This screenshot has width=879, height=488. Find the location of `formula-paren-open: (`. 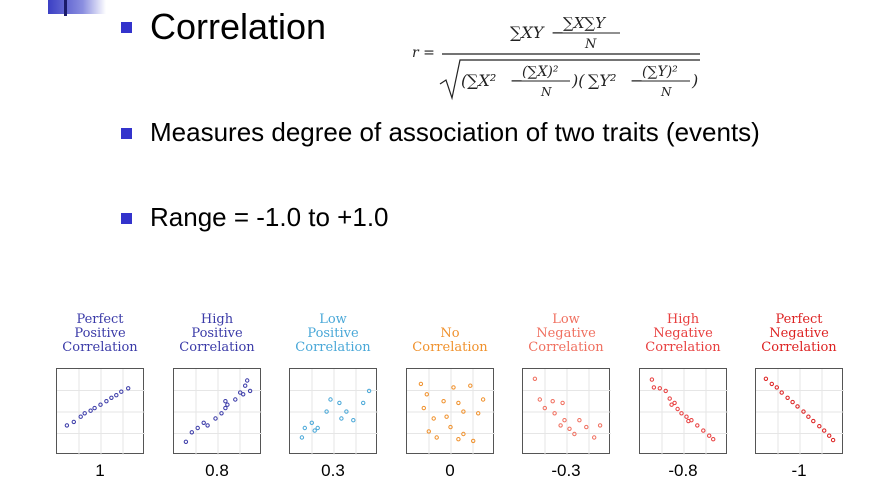

formula-paren-open: ( is located at coordinates (464, 80).